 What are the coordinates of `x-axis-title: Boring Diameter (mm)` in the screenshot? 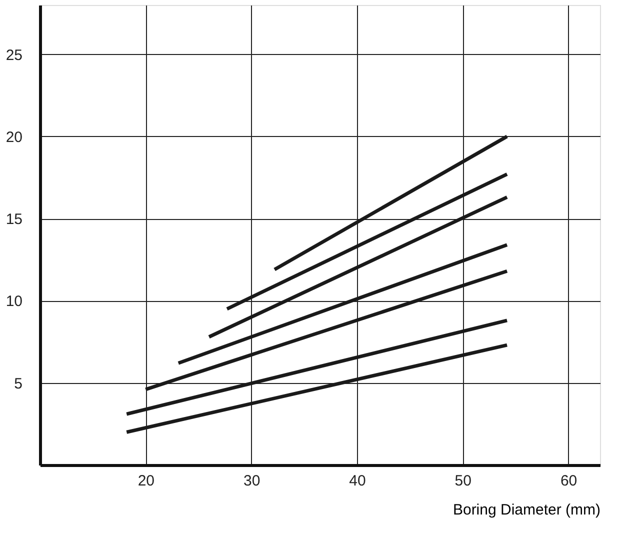 It's located at (526, 510).